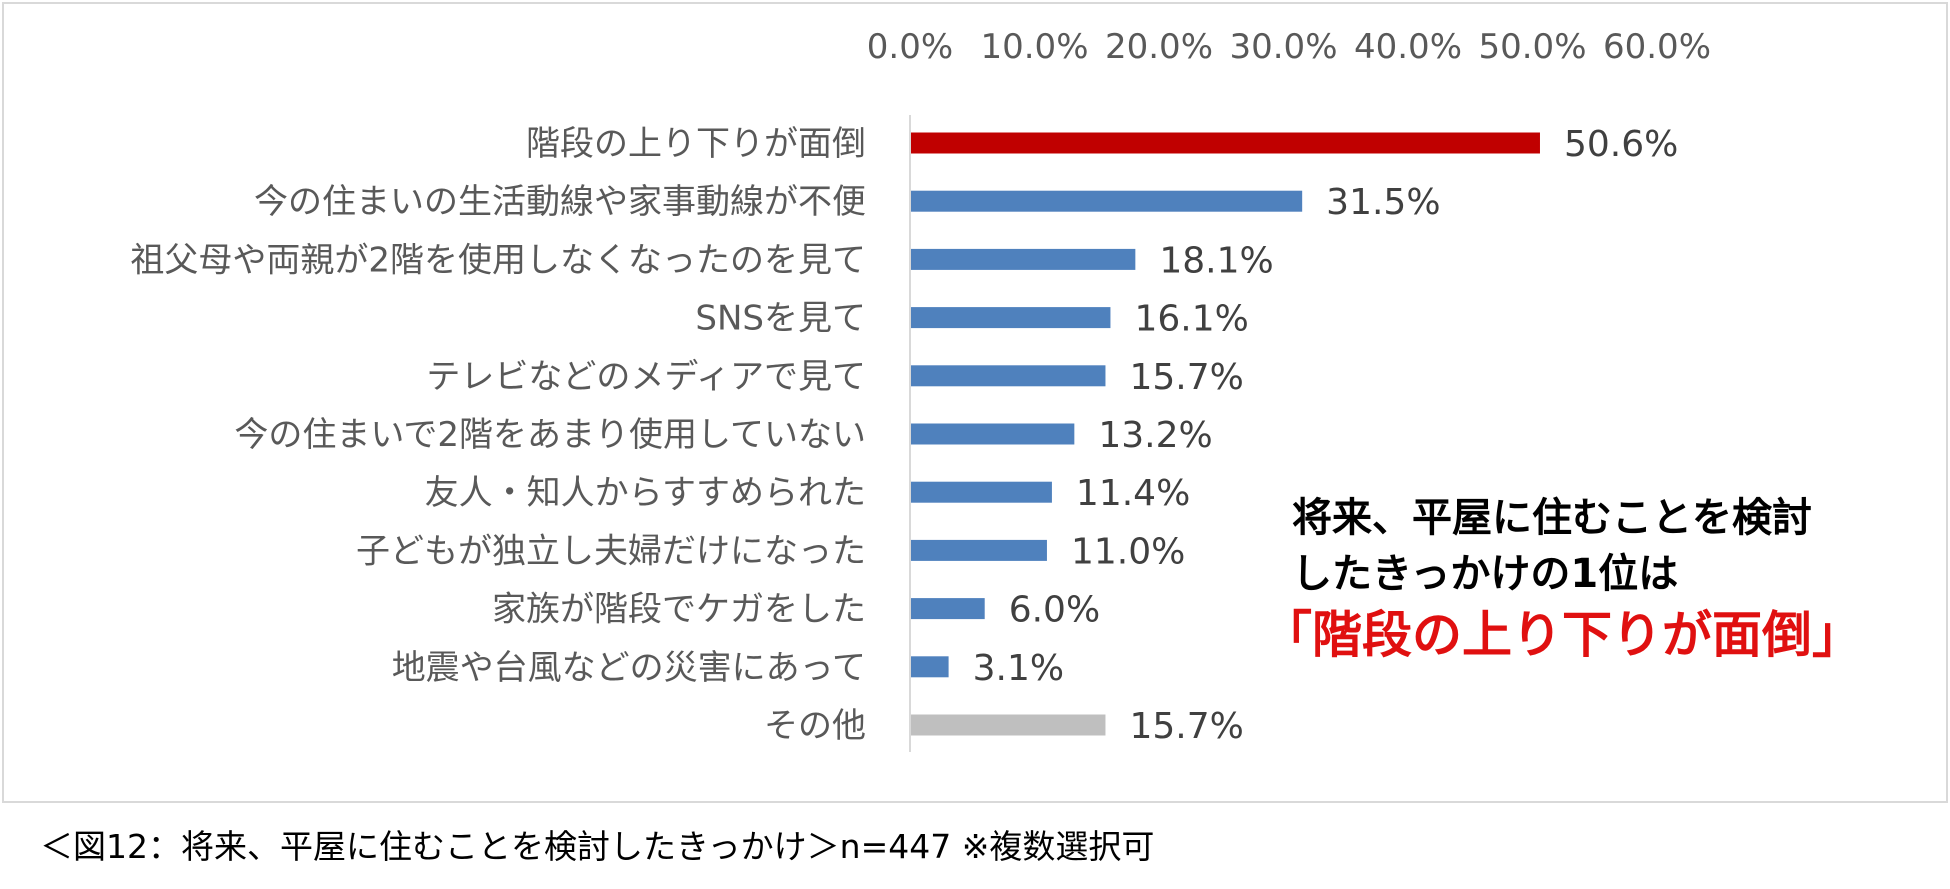 This screenshot has width=1950, height=889. I want to click on x-tick-label: 60.0%, so click(1657, 47).